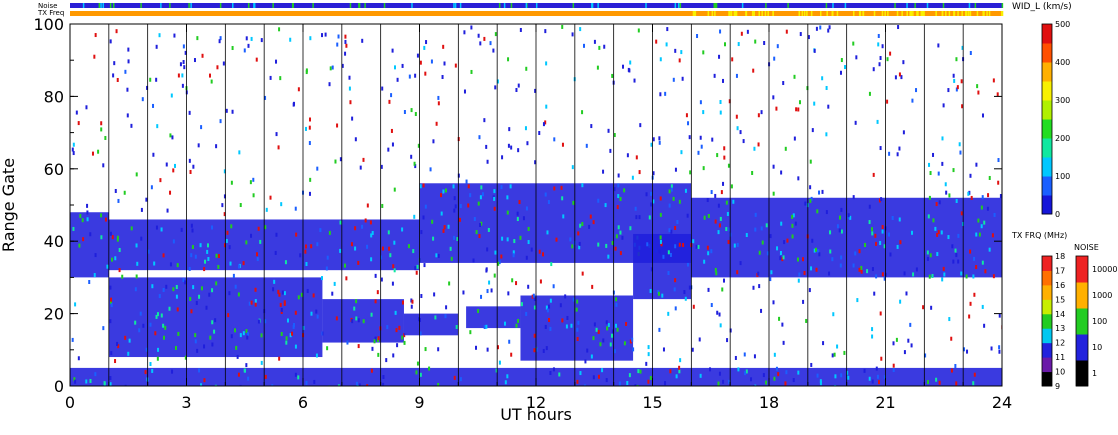 This screenshot has width=1118, height=435. Describe the element at coordinates (769, 402) in the screenshot. I see `x-tick-label: 18` at that location.